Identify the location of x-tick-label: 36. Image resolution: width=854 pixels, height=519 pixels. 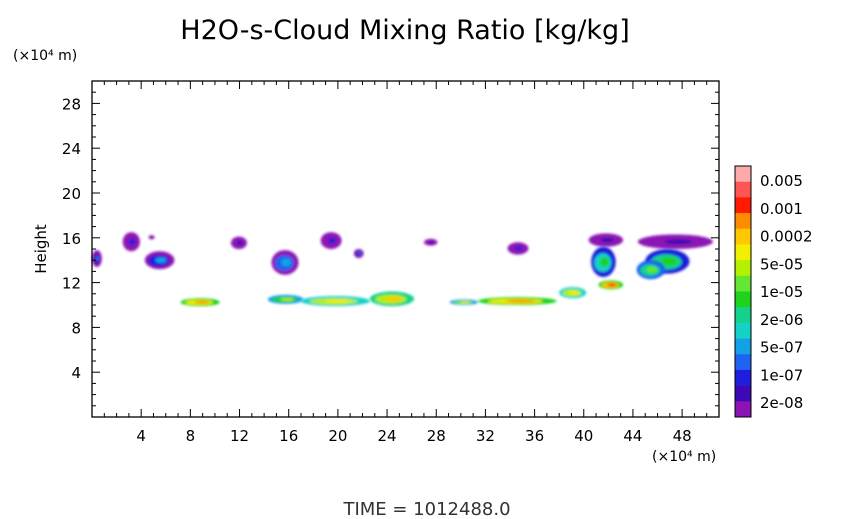
(534, 436).